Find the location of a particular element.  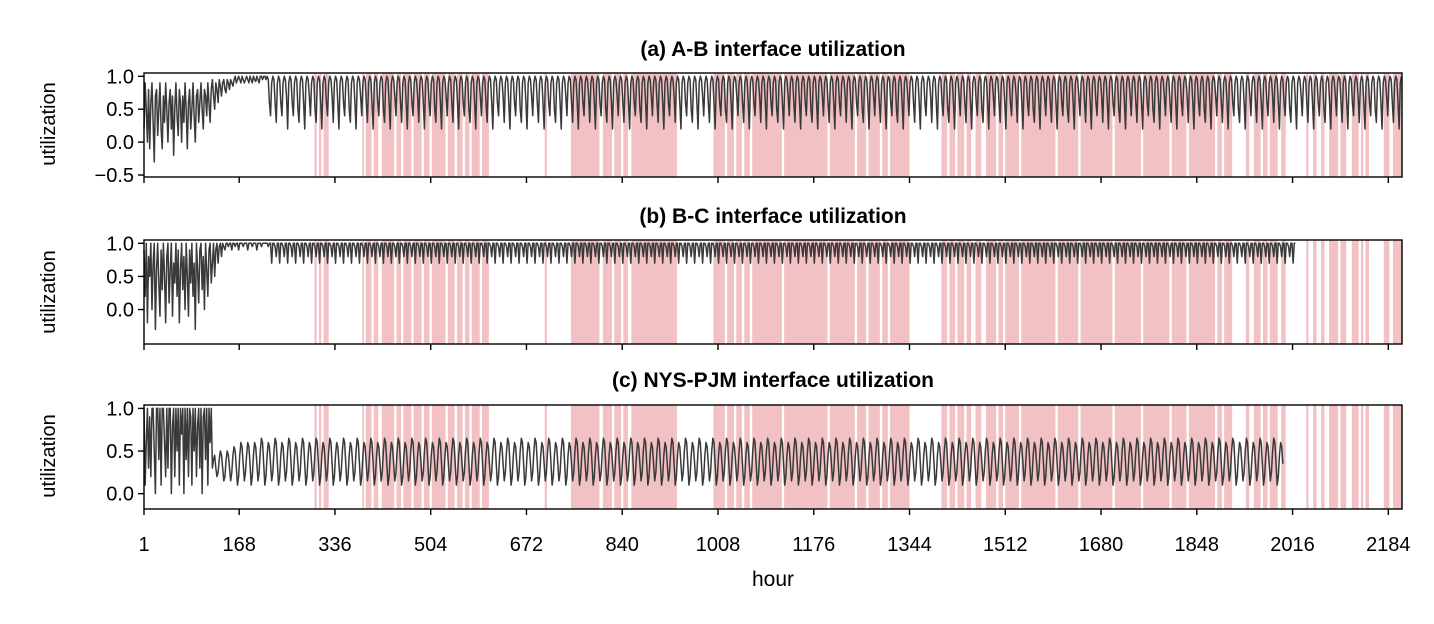

panel-c-y-axis: 1.0 0.5 0.0 is located at coordinates (125, 452).